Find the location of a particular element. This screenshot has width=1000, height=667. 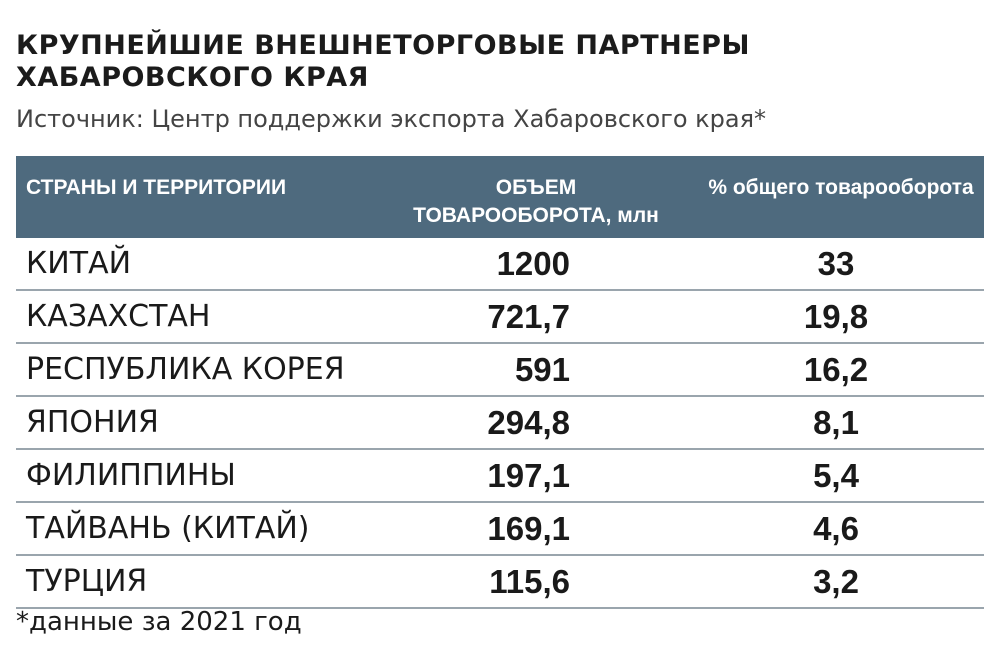

volume-cell: 197,1 is located at coordinates (528, 475).